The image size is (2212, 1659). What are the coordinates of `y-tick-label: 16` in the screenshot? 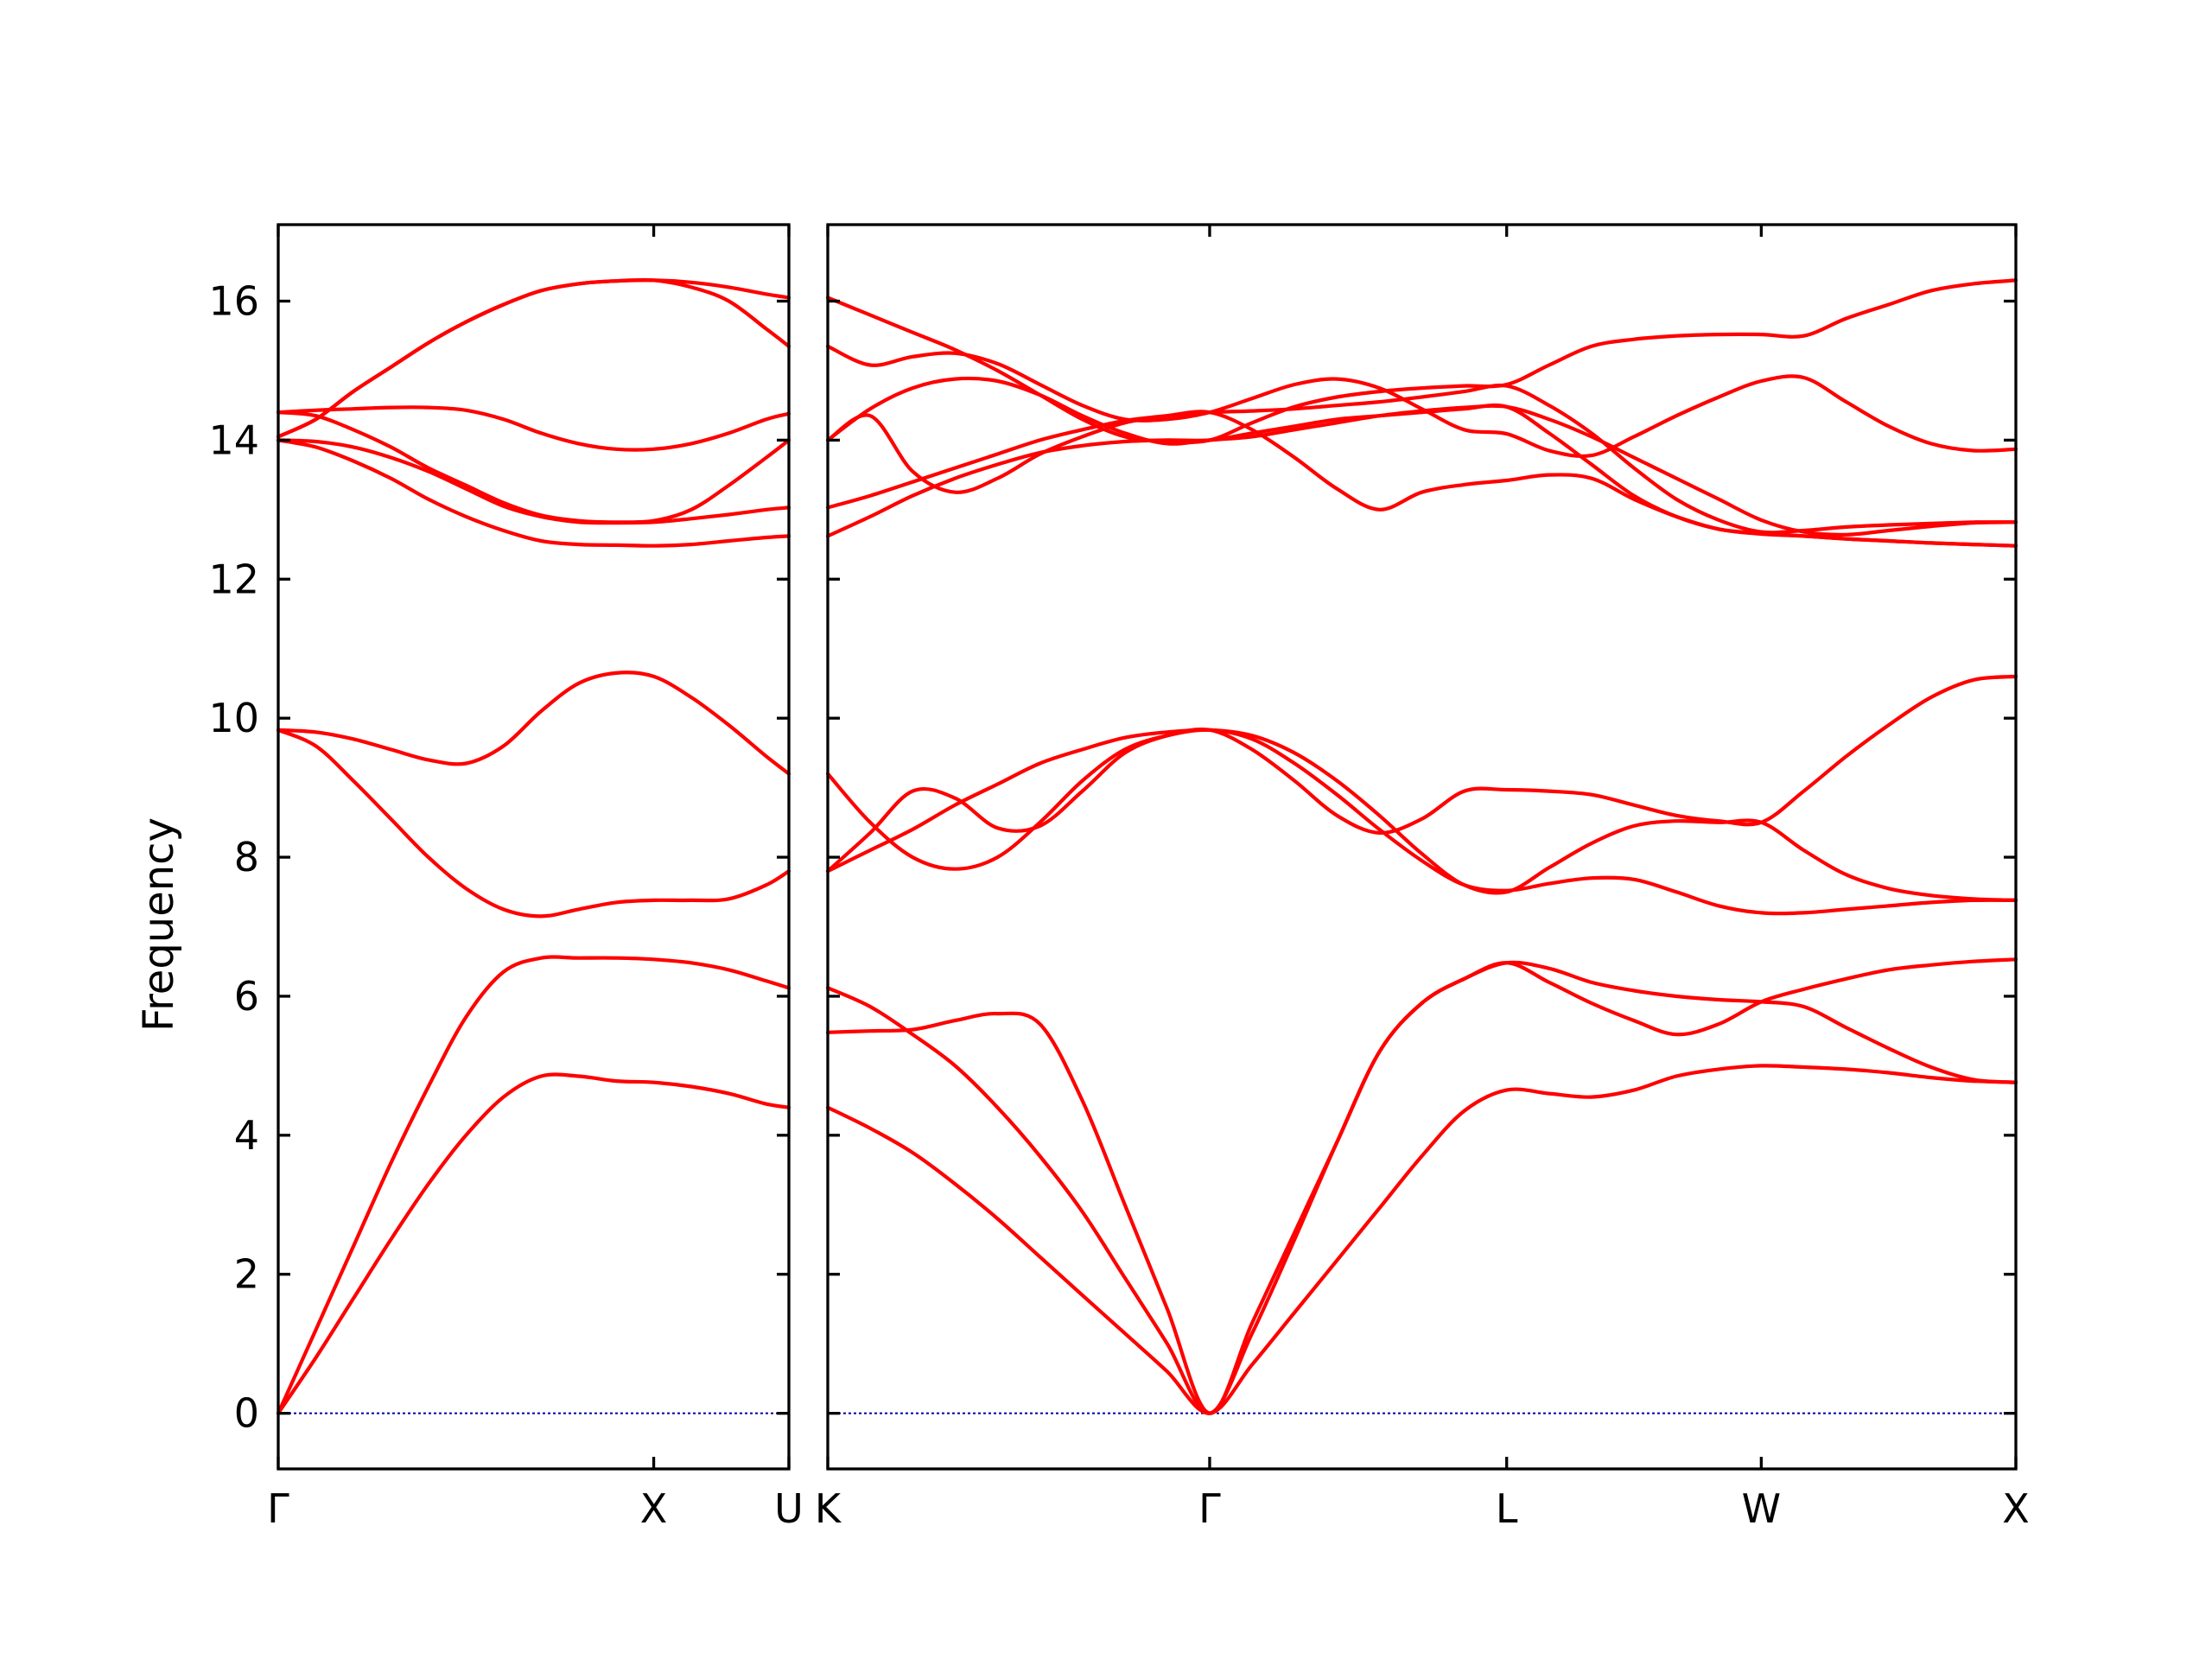 It's located at (233, 300).